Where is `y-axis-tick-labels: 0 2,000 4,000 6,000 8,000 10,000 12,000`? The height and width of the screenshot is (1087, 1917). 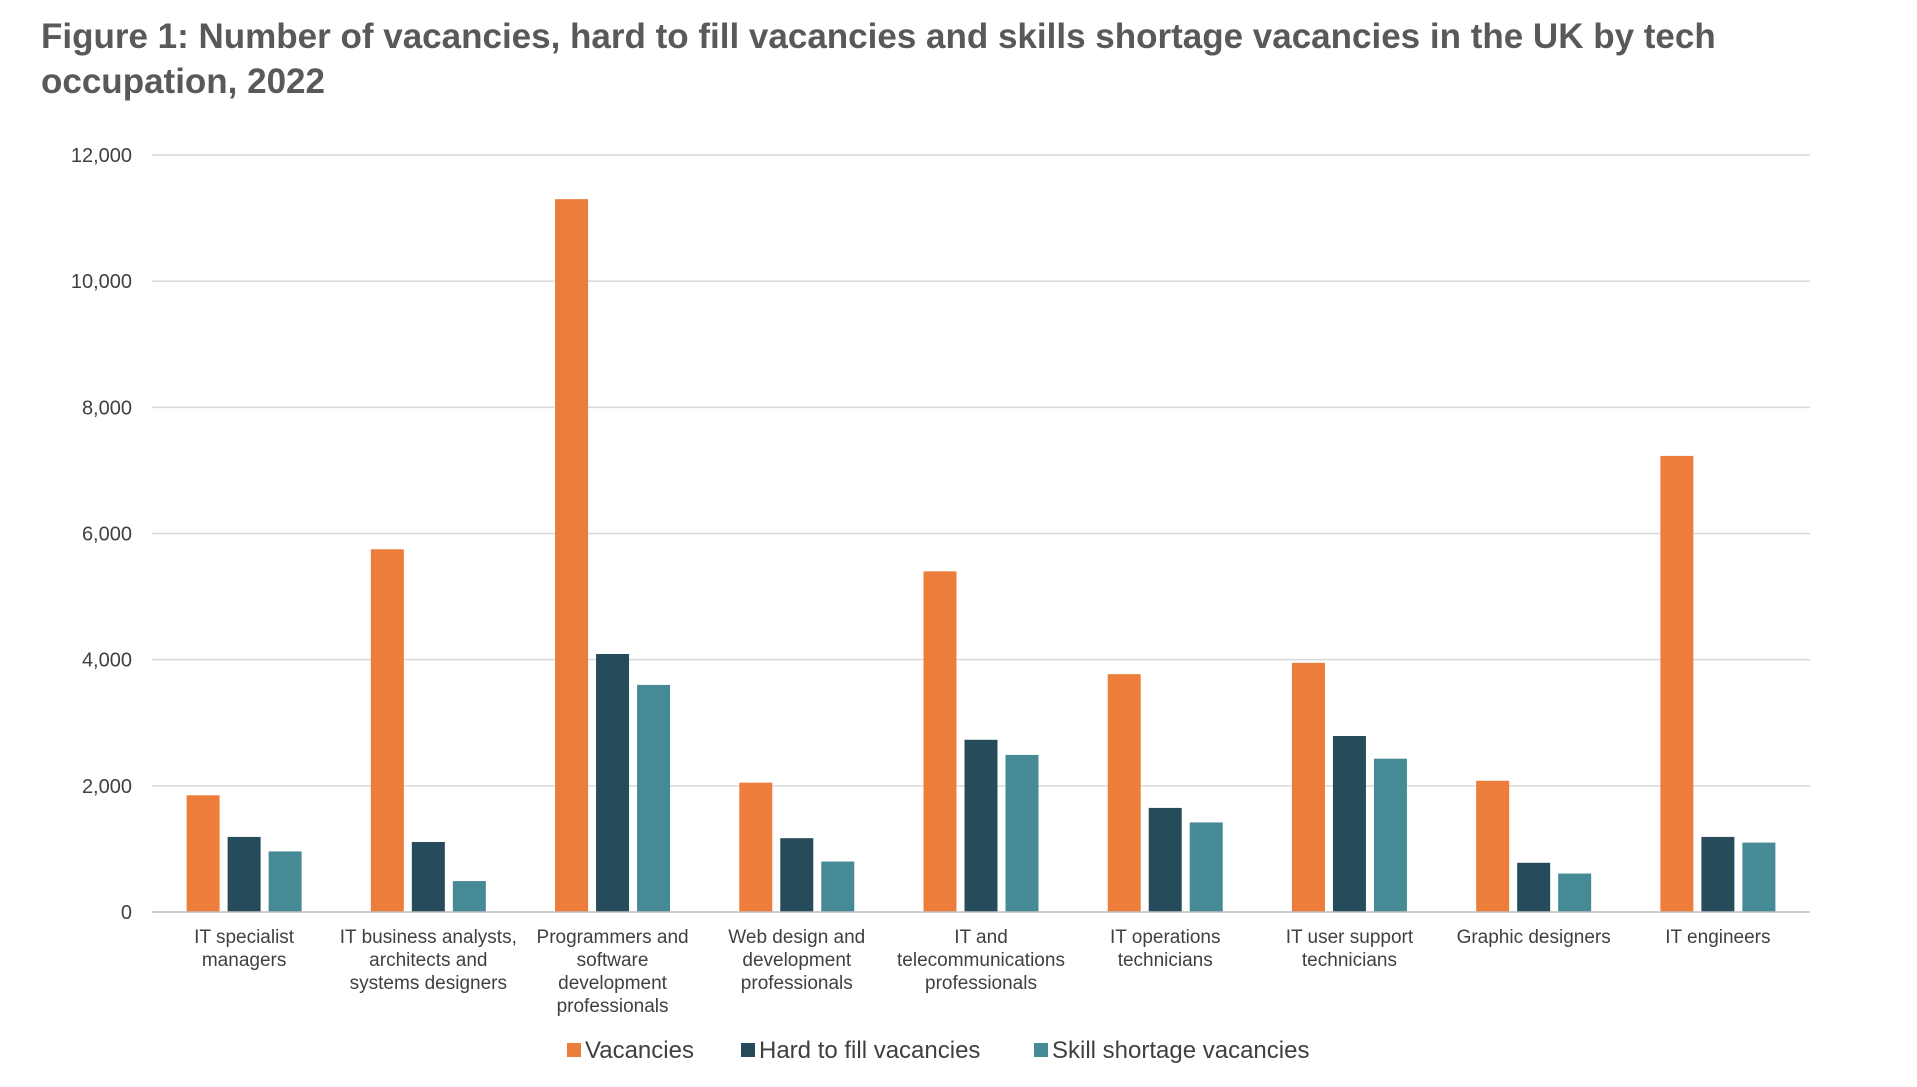
y-axis-tick-labels: 0 2,000 4,000 6,000 8,000 10,000 12,000 is located at coordinates (101, 534).